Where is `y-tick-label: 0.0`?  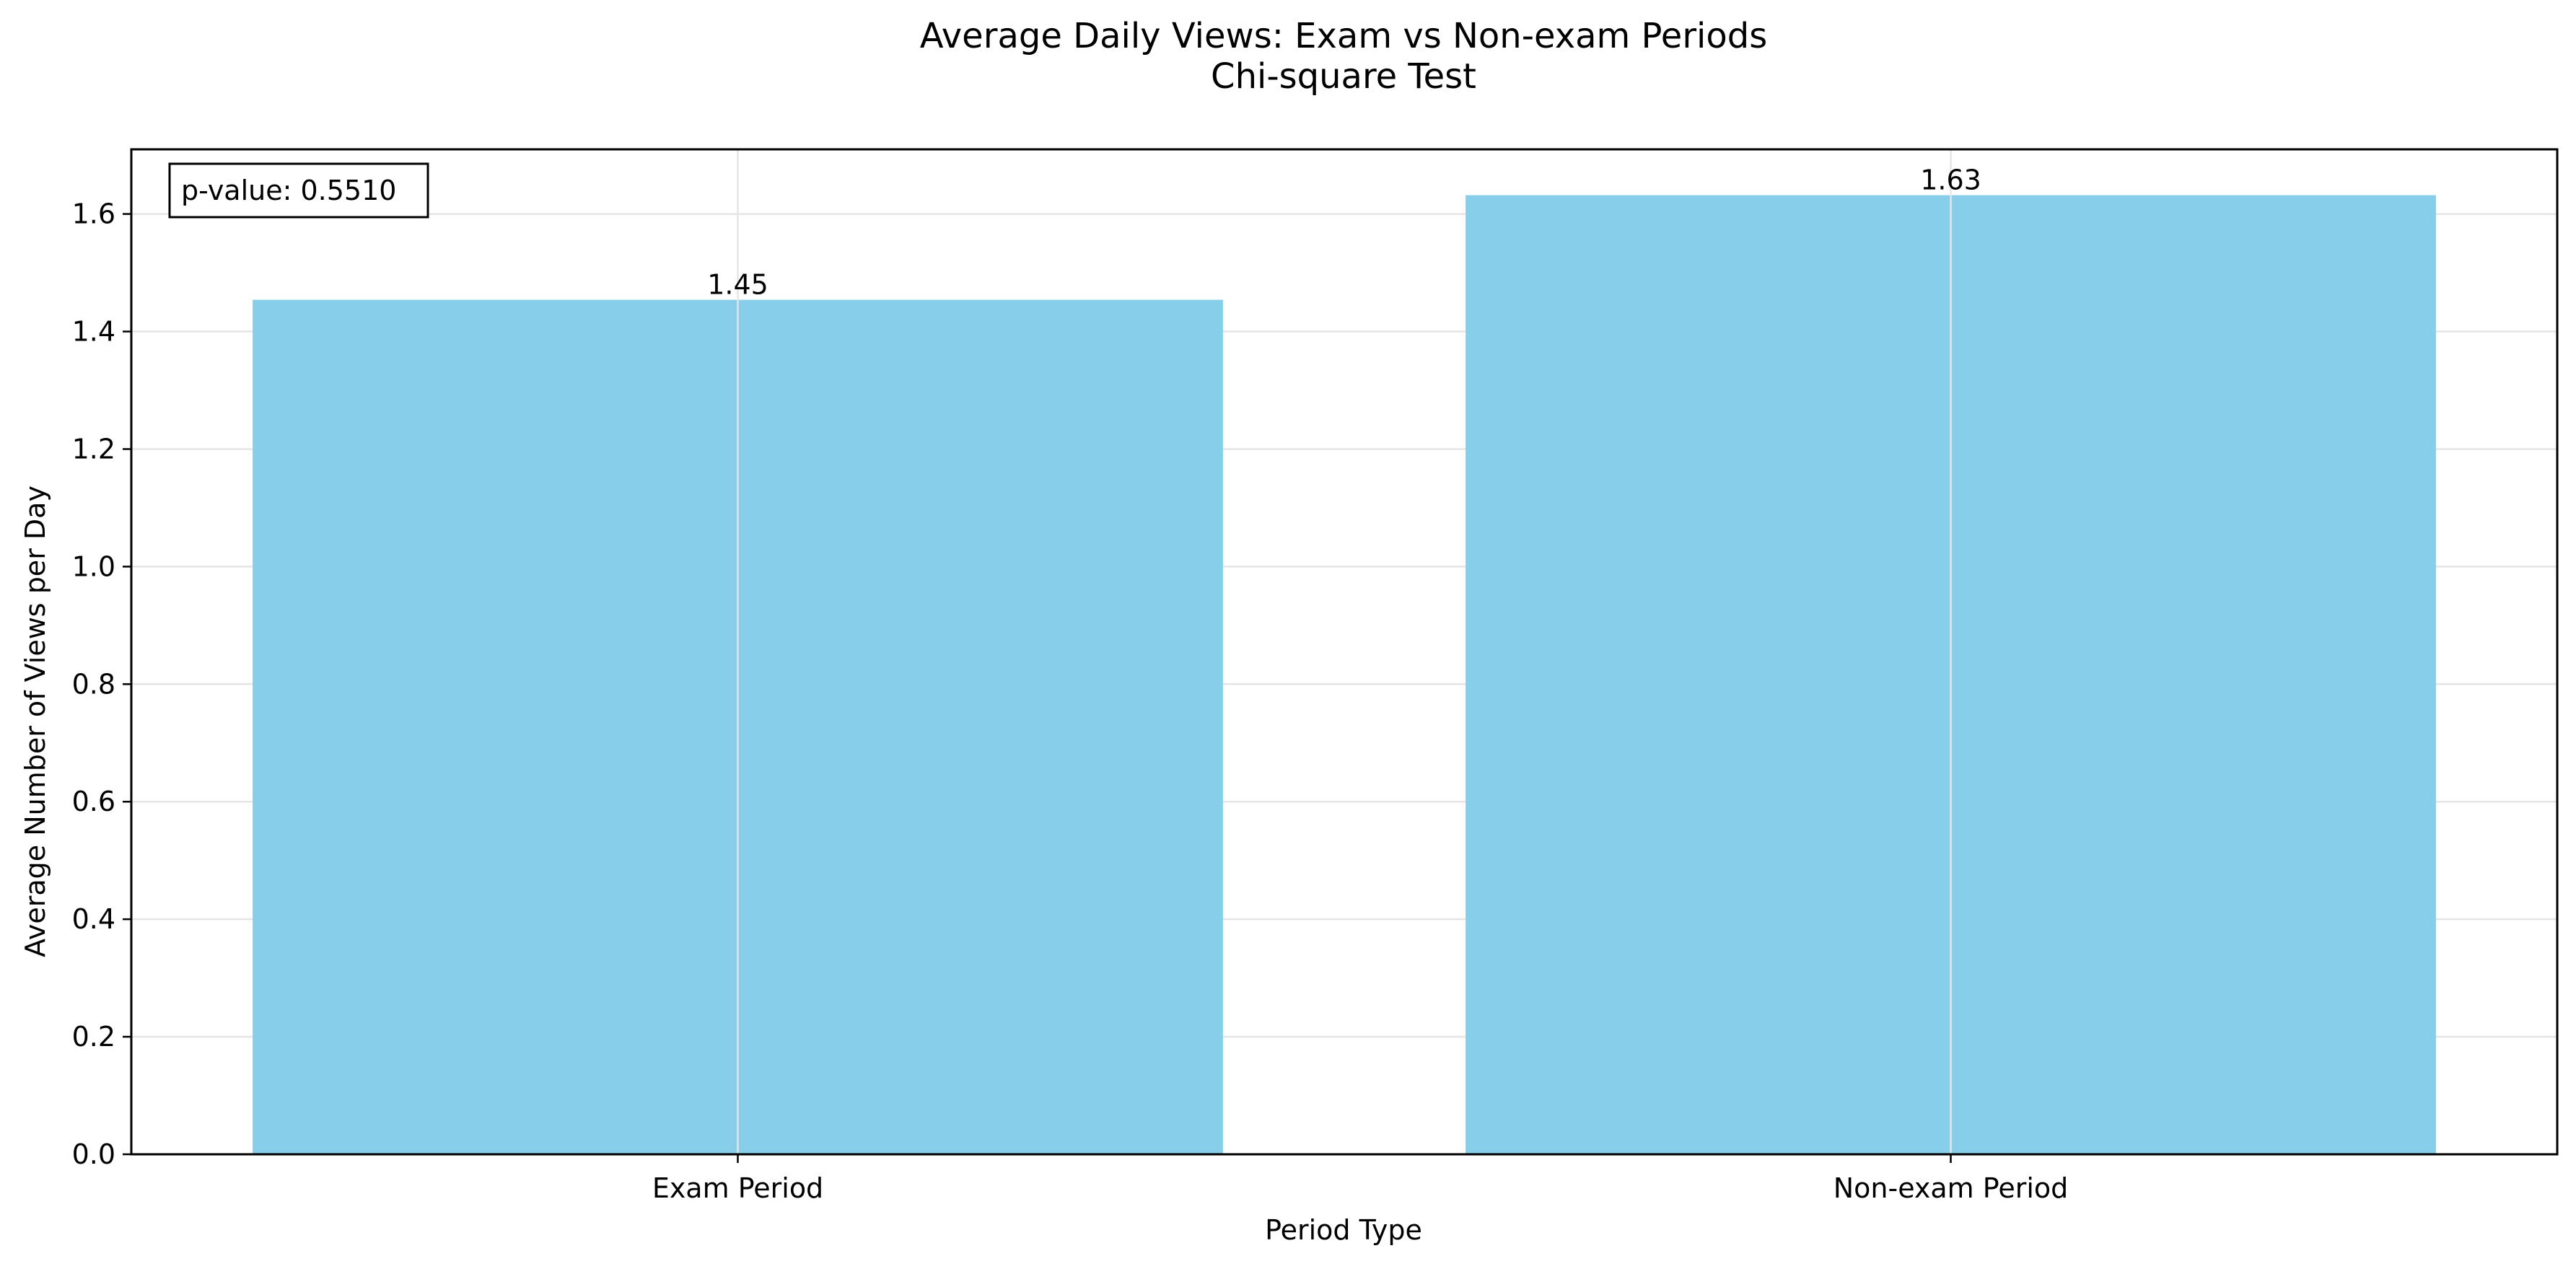 y-tick-label: 0.0 is located at coordinates (93, 1154).